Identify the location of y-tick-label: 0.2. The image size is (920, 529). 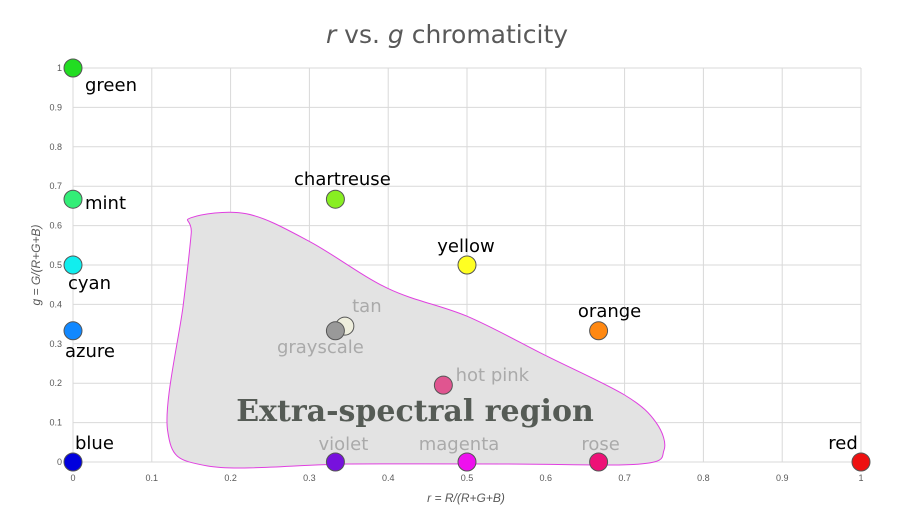
(55, 383).